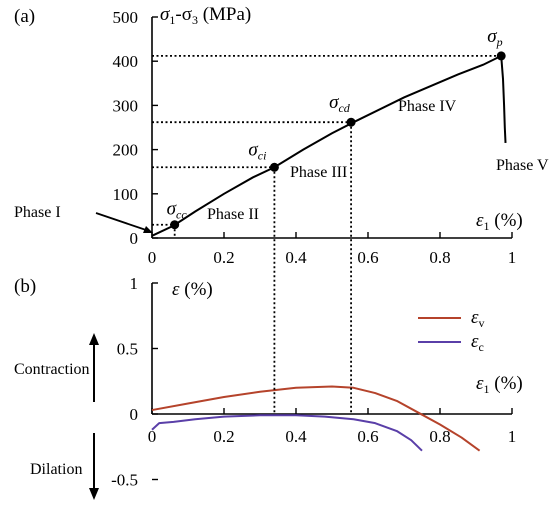  What do you see at coordinates (126, 17) in the screenshot?
I see `panel-a-y-tick-label: 500` at bounding box center [126, 17].